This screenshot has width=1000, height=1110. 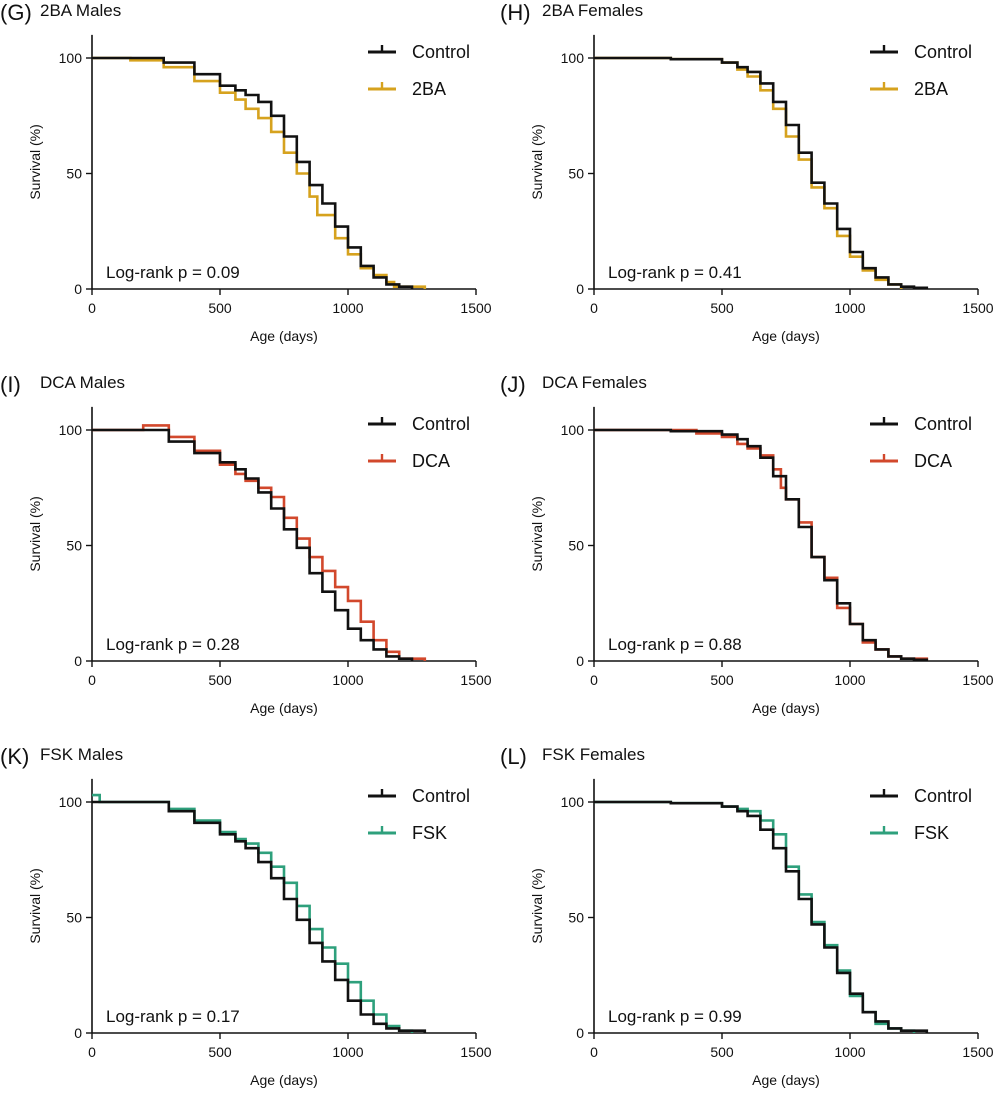 I want to click on panel-title: 2BA Females, so click(x=593, y=10).